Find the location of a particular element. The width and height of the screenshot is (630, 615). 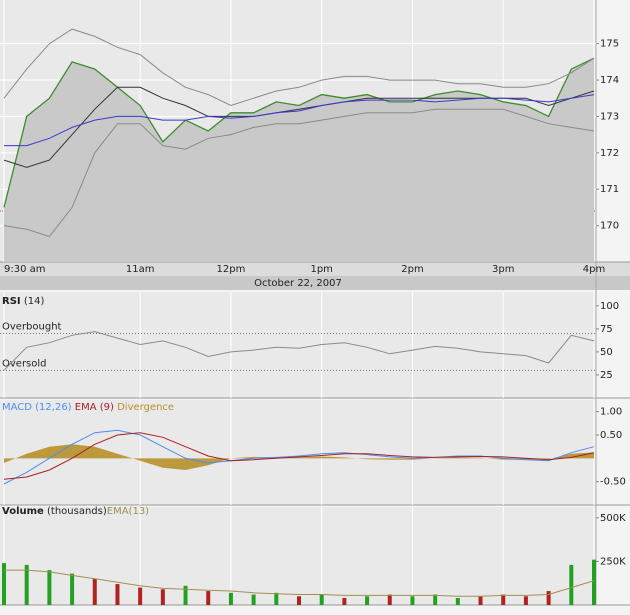

rsi-title-main: RSI is located at coordinates (11, 301).